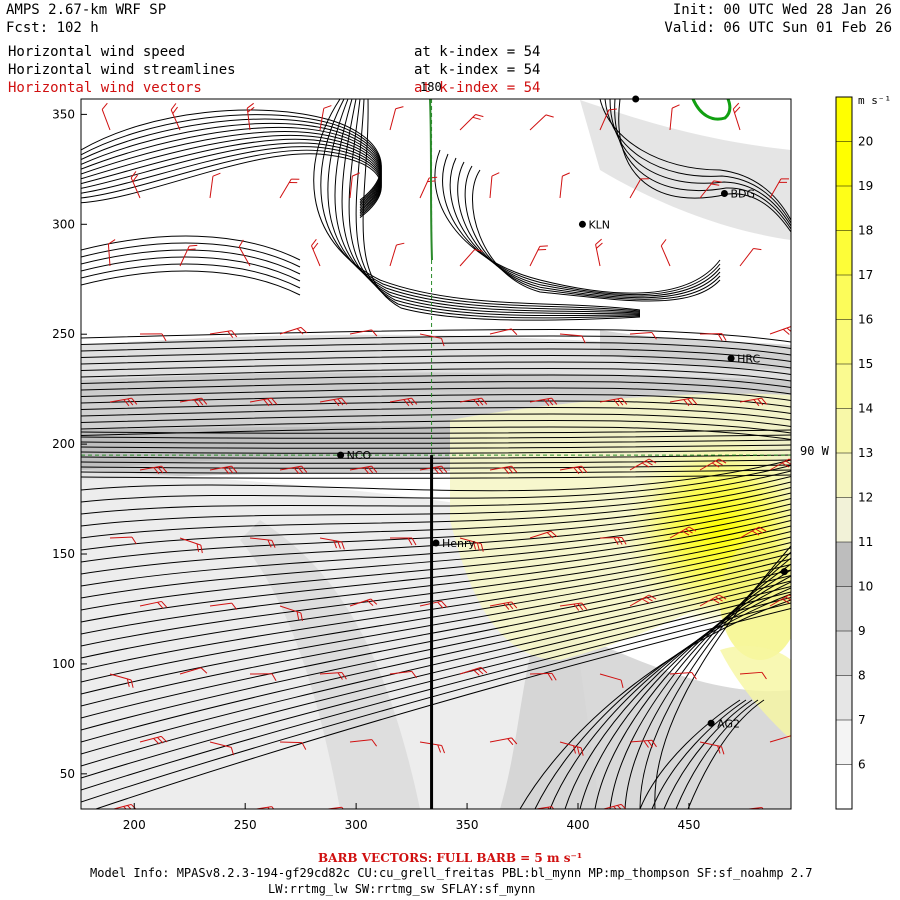  I want to click on colorbar-label: 16, so click(865, 320).